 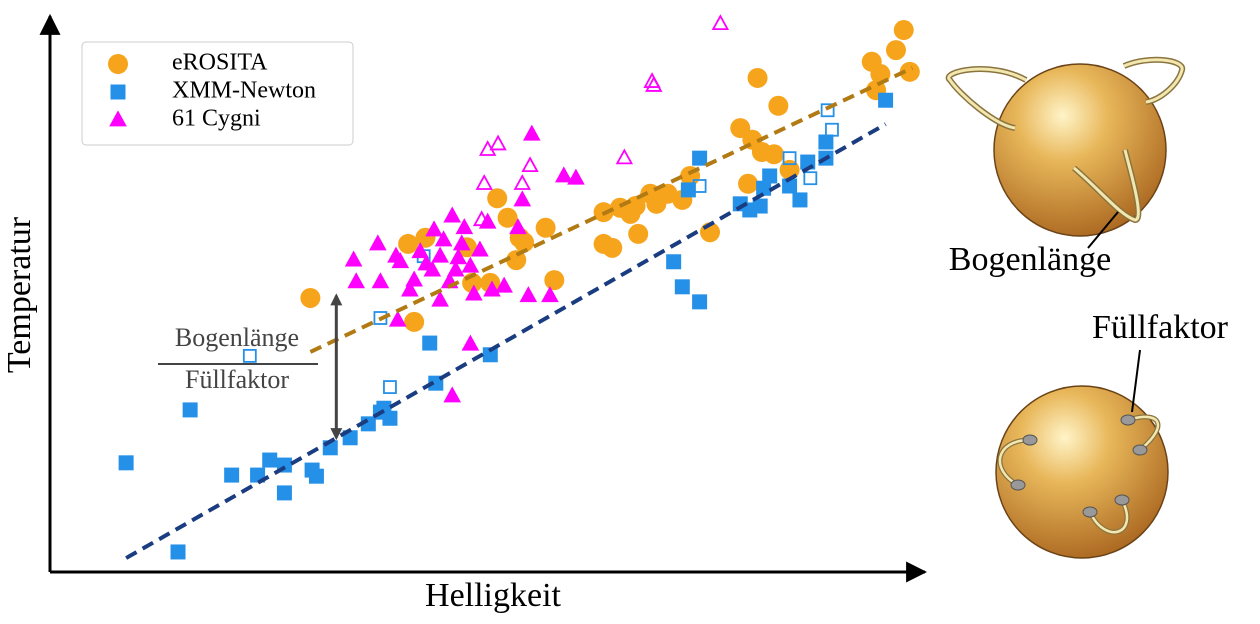 What do you see at coordinates (1160, 327) in the screenshot?
I see `illustration-label: Füllfaktor` at bounding box center [1160, 327].